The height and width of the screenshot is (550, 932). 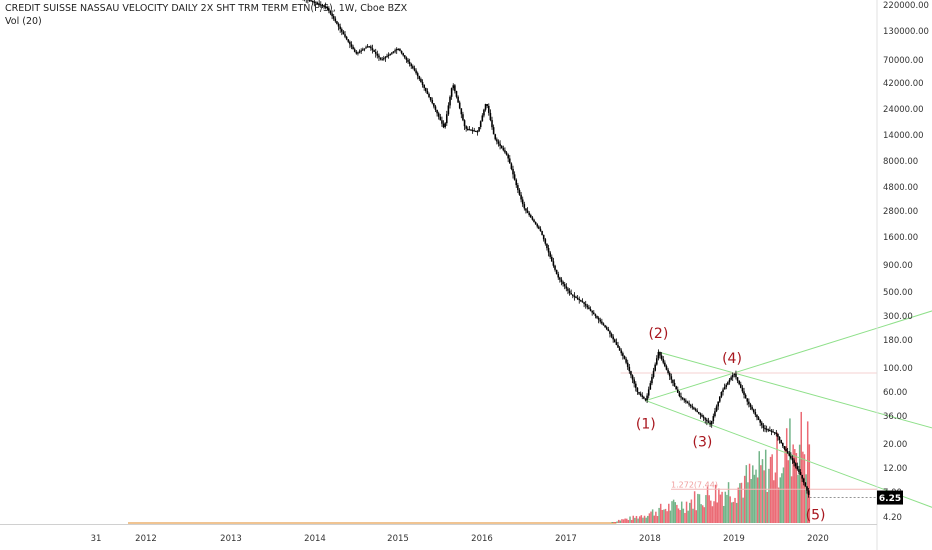 I want to click on price-tick-label: 100.00, so click(x=898, y=369).